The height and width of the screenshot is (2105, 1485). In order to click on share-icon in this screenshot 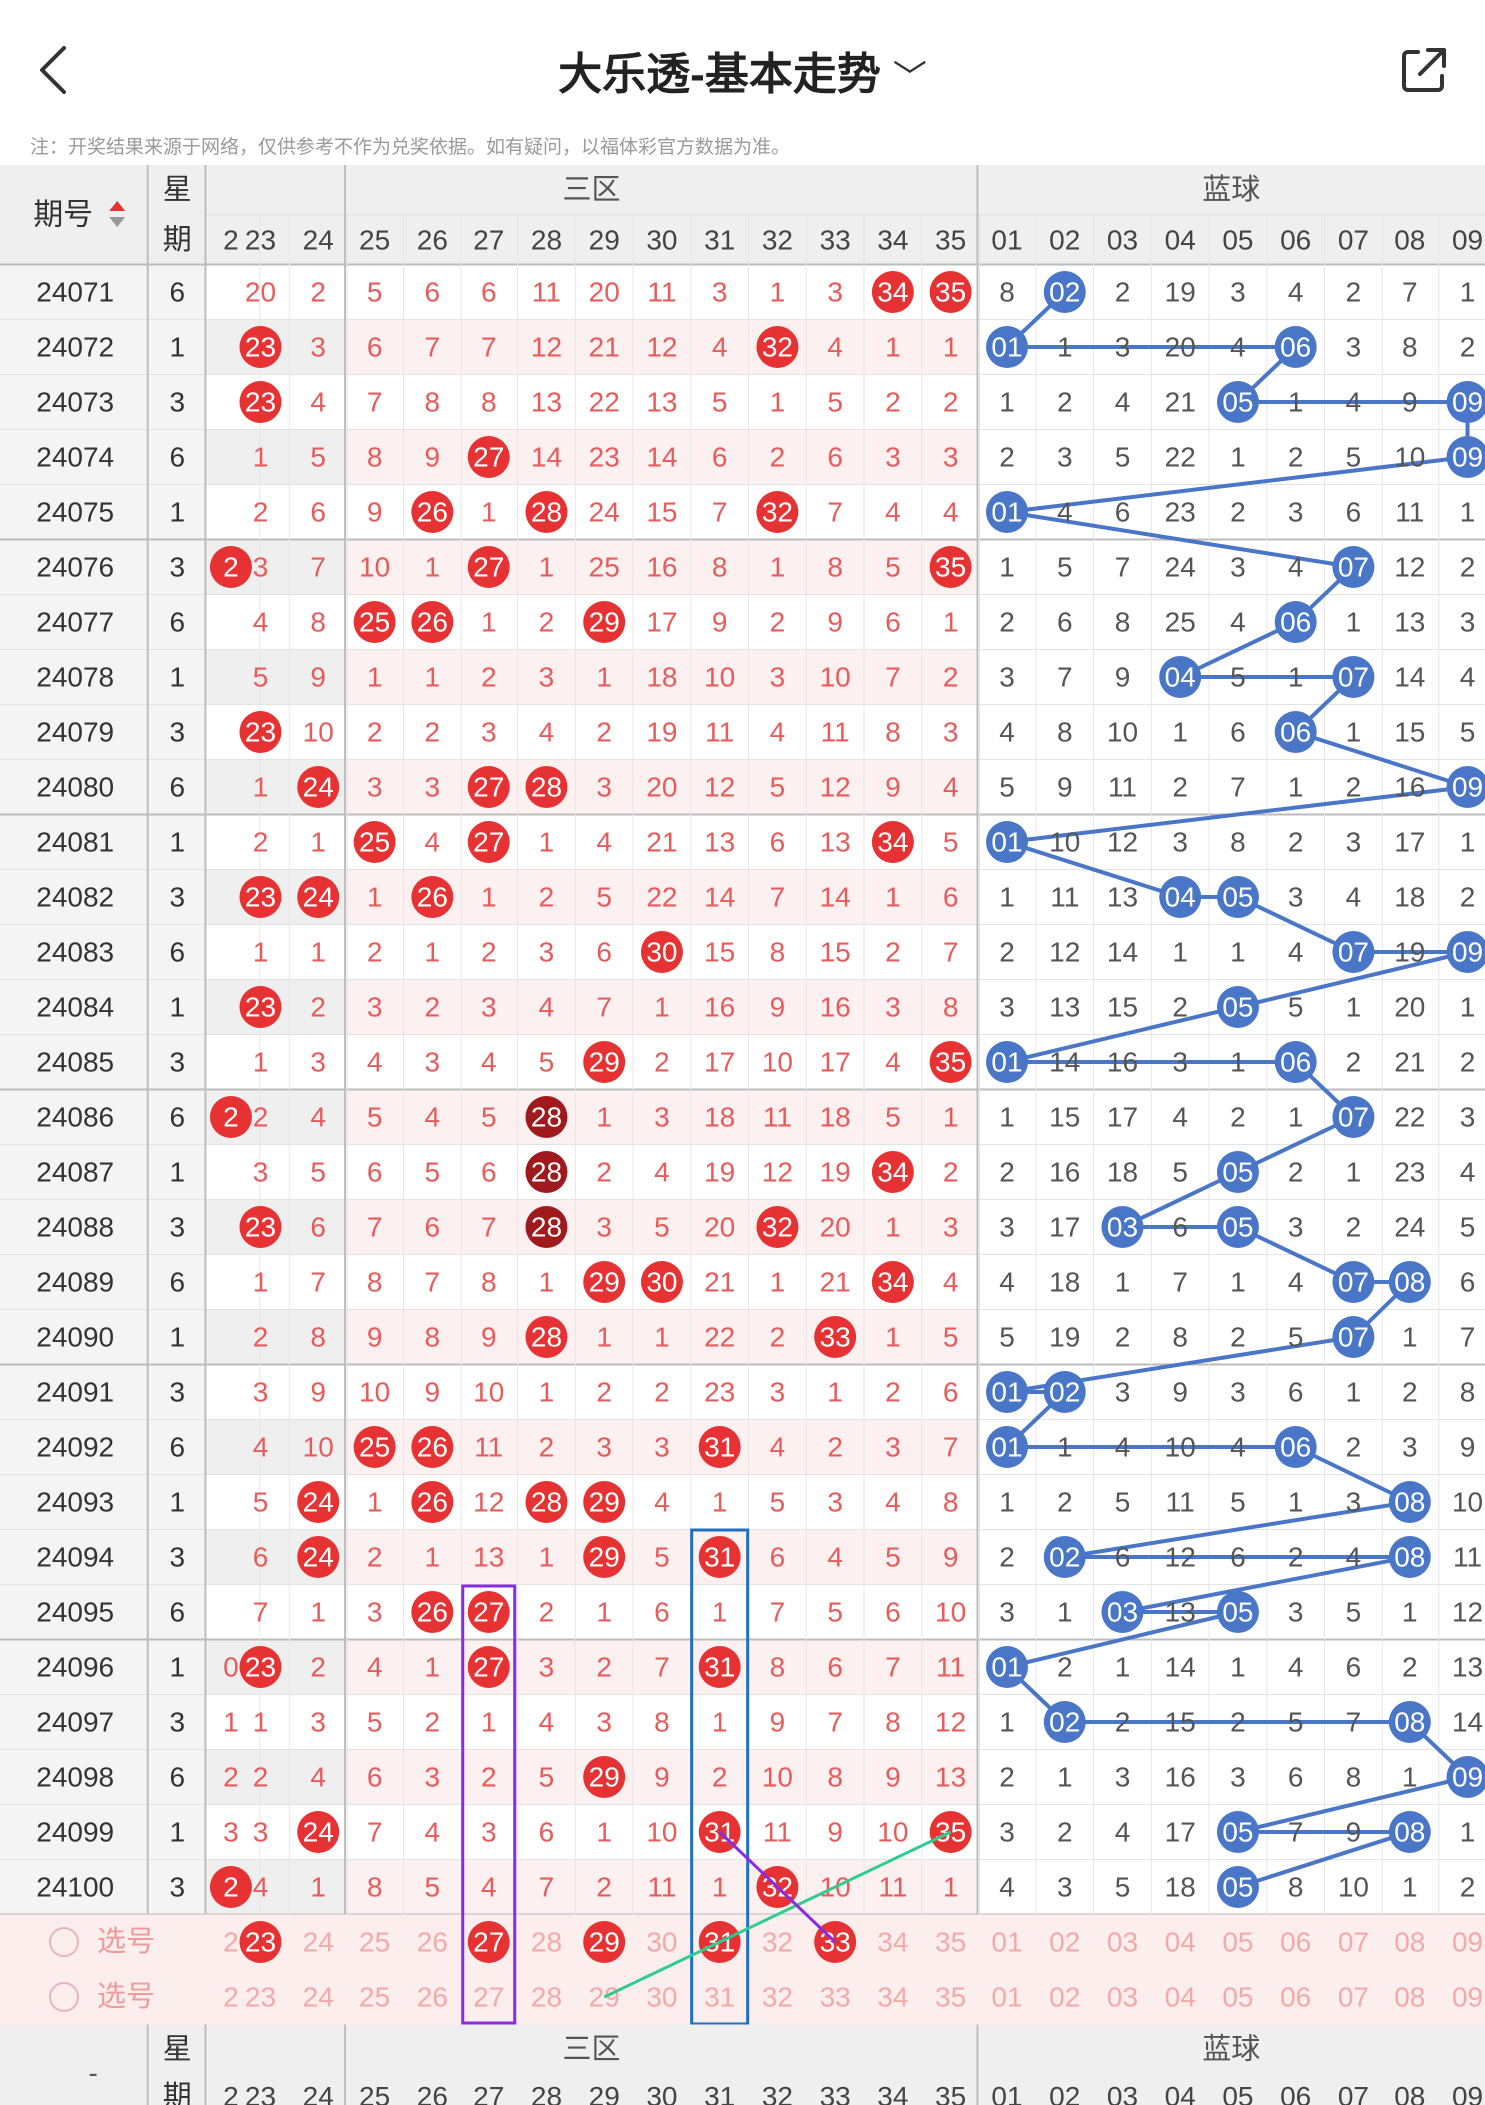, I will do `click(1424, 70)`.